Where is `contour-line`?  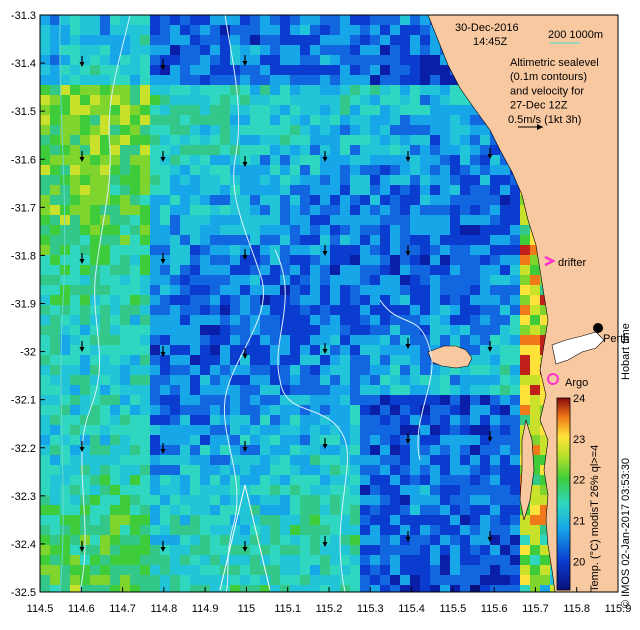 contour-line is located at coordinates (311, 420).